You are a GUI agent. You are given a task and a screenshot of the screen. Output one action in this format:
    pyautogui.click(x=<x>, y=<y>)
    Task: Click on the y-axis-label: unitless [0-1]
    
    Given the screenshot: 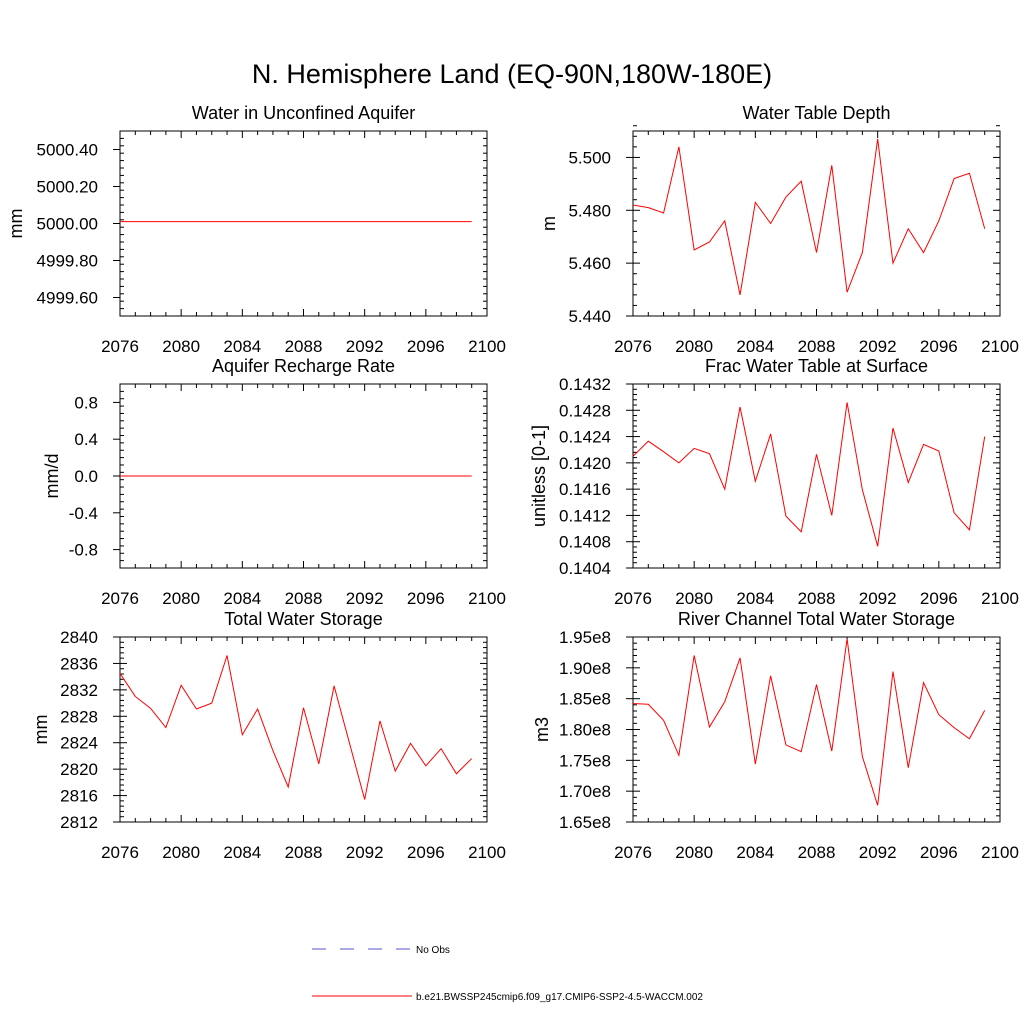 What is the action you would take?
    pyautogui.click(x=539, y=476)
    